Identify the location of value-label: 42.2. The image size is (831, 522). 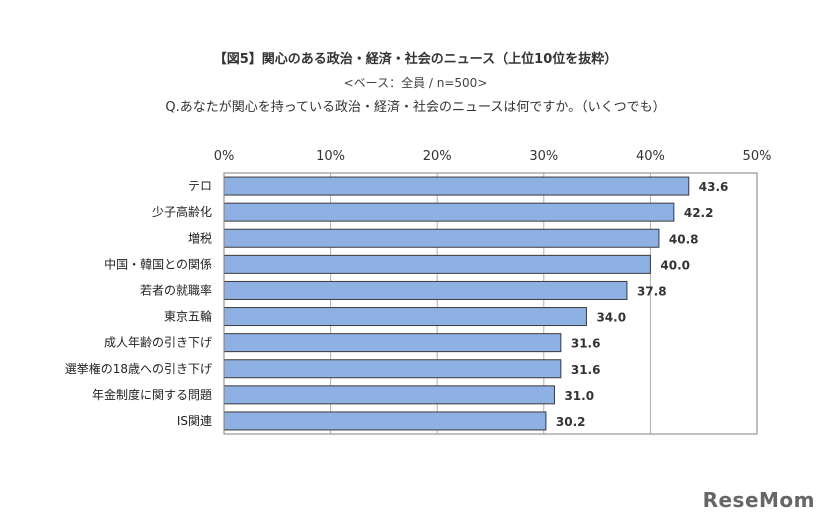
(699, 213).